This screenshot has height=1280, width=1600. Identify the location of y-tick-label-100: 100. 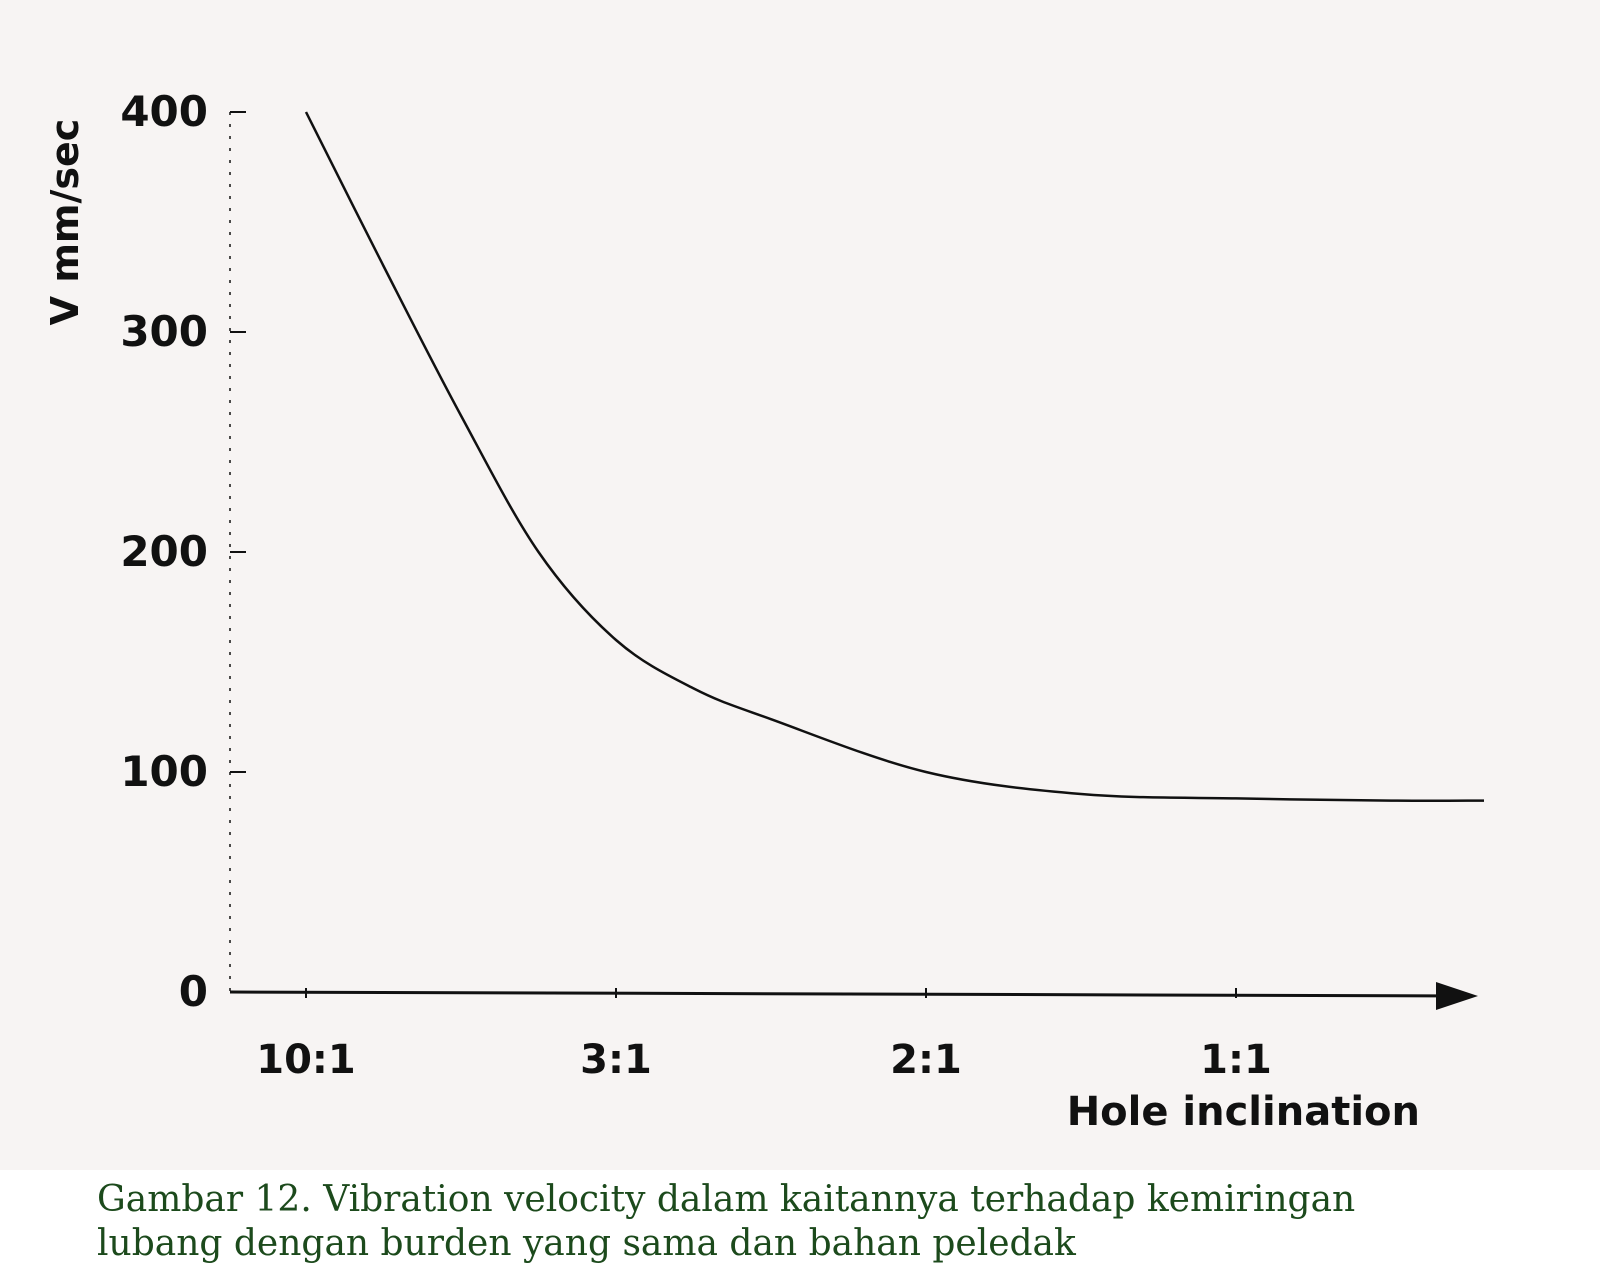
(164, 771).